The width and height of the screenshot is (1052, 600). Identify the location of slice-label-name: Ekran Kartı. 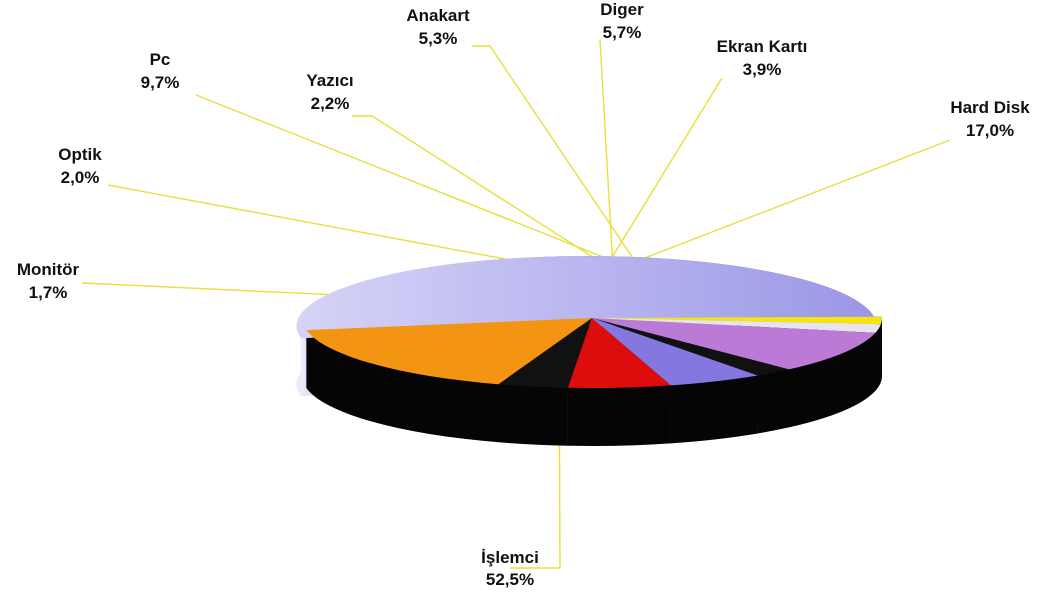
(762, 46).